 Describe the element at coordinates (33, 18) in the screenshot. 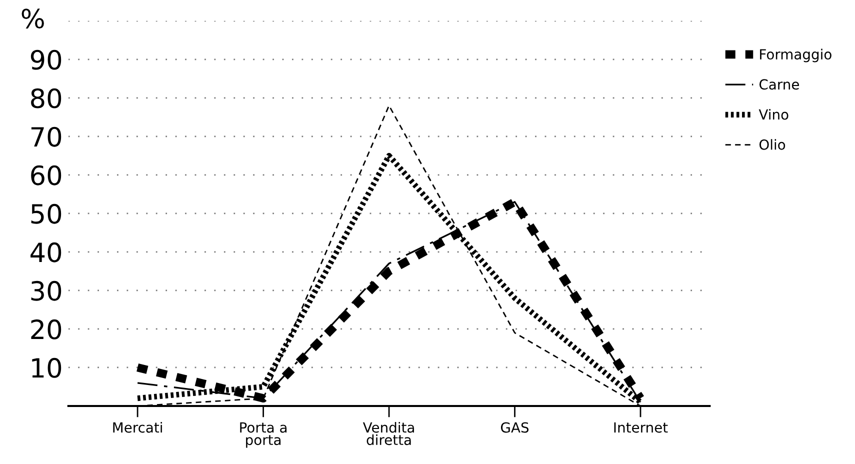

I see `y-axis-title: %` at that location.